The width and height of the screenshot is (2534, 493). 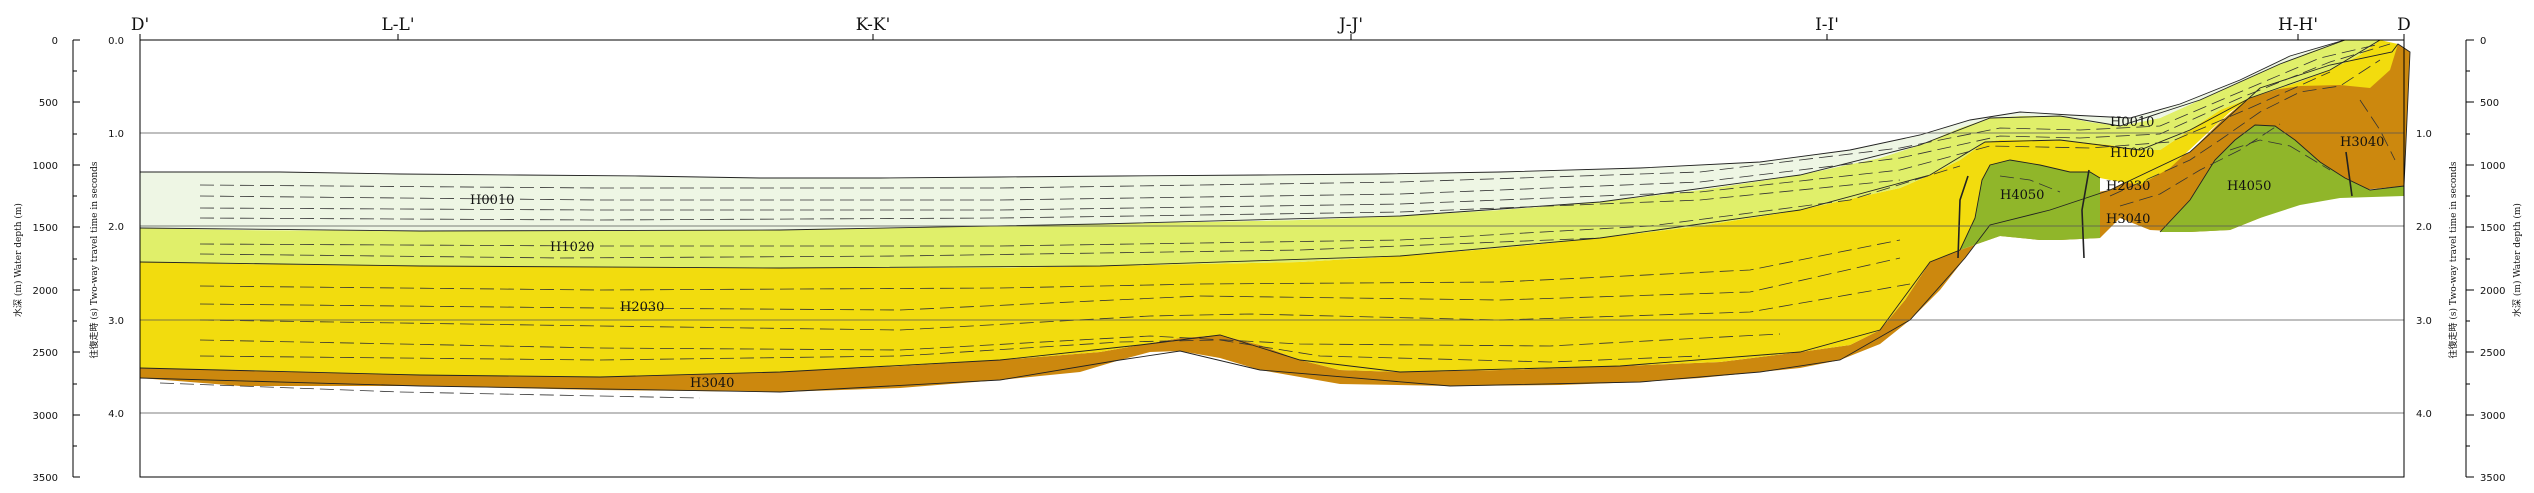 I want to click on left-twt-ticks: 0.0 1.0 2.0 3.0 4.0, so click(x=116, y=228).